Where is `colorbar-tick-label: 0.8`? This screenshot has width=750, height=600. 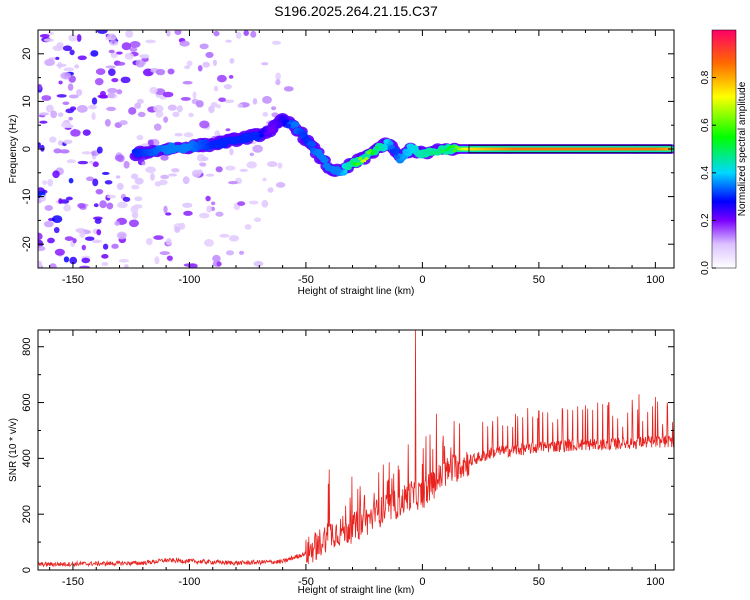 colorbar-tick-label: 0.8 is located at coordinates (705, 77).